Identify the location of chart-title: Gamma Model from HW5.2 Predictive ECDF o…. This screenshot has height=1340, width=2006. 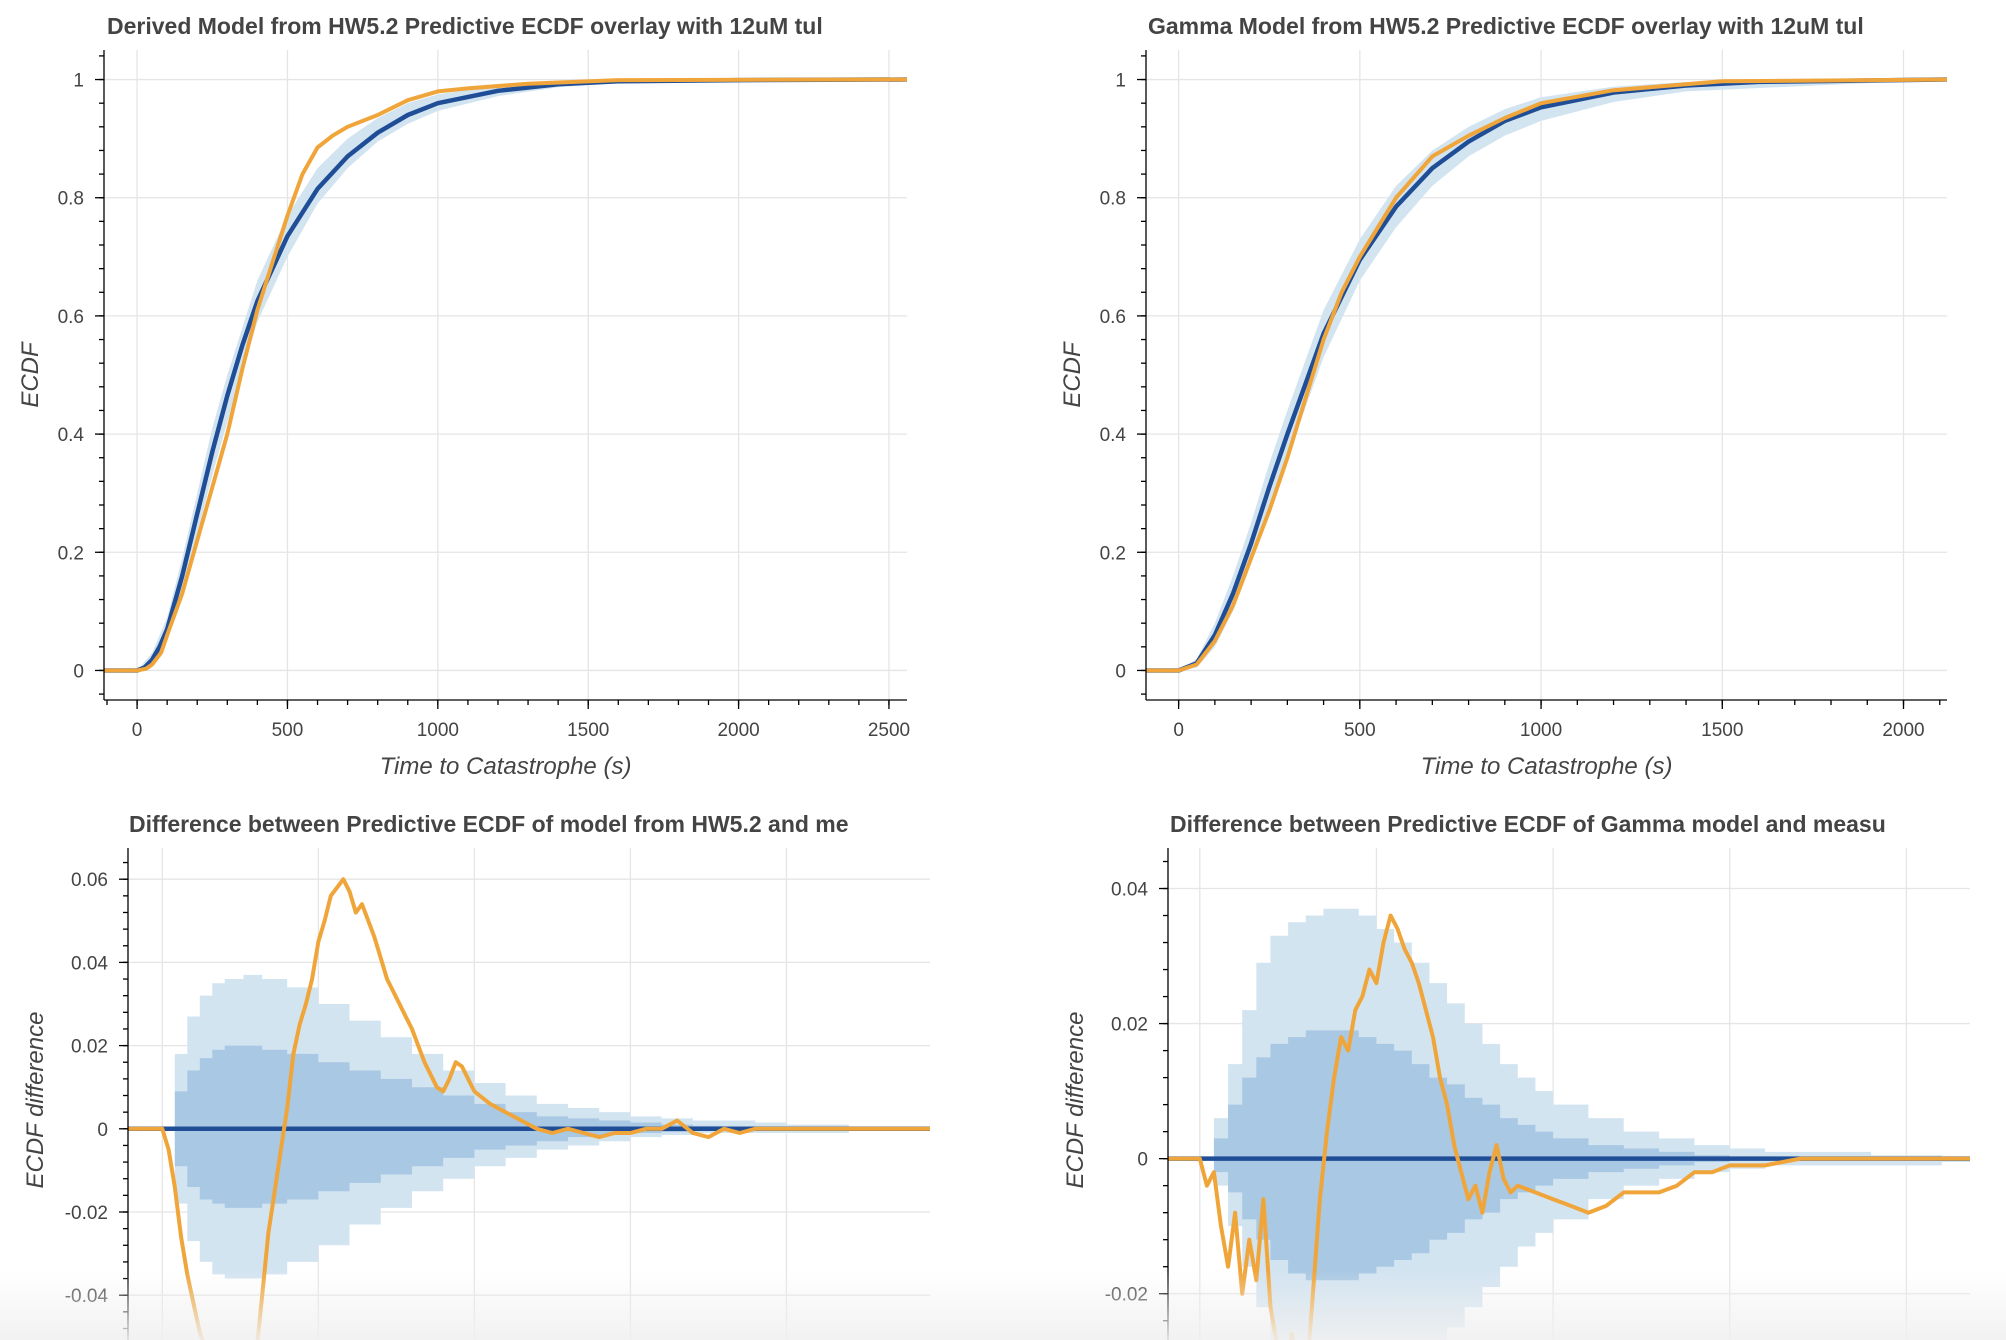
(1506, 26).